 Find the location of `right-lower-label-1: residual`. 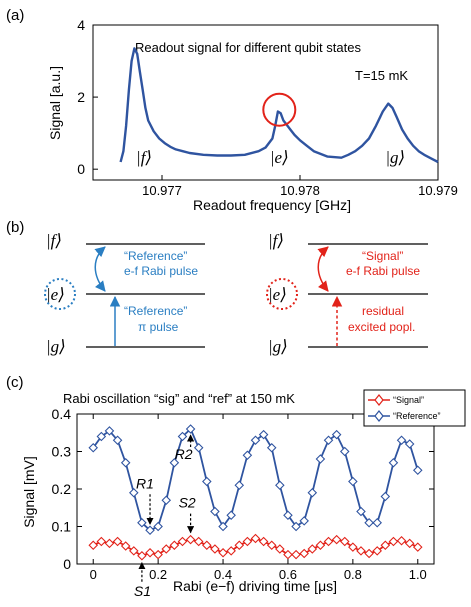

right-lower-label-1: residual is located at coordinates (383, 311).